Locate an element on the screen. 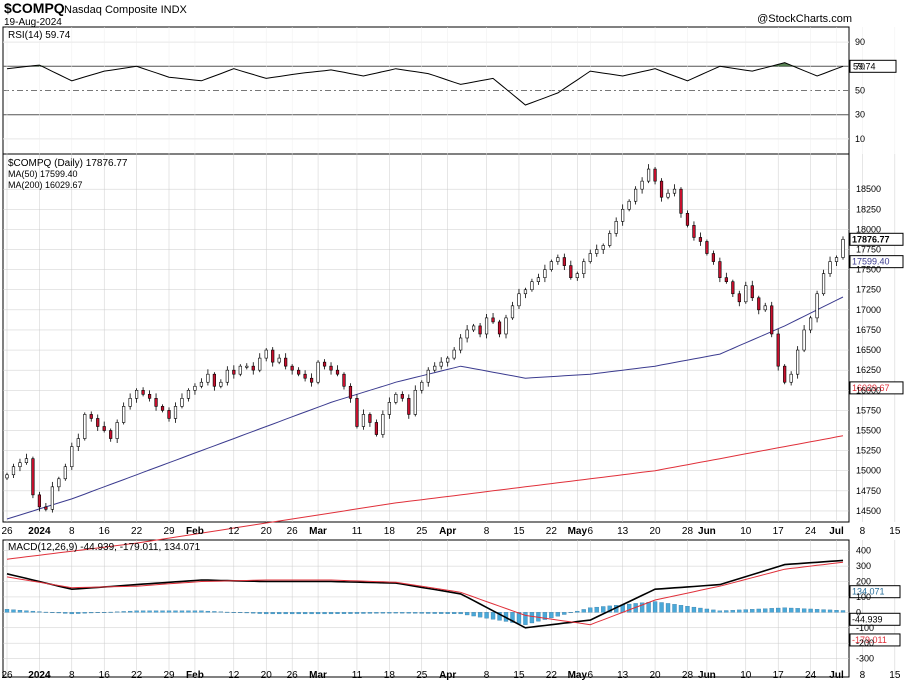  x-label-24: 24 is located at coordinates (811, 531).